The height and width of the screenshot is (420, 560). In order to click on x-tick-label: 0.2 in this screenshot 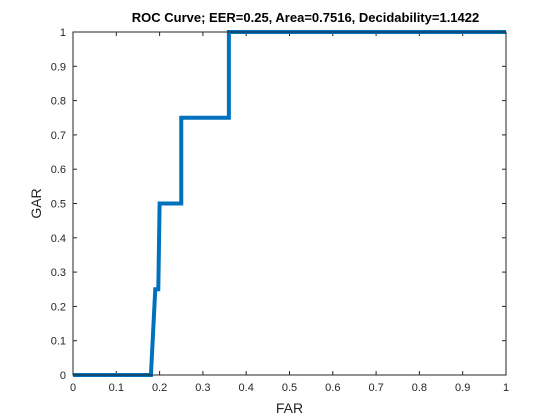, I will do `click(159, 388)`.